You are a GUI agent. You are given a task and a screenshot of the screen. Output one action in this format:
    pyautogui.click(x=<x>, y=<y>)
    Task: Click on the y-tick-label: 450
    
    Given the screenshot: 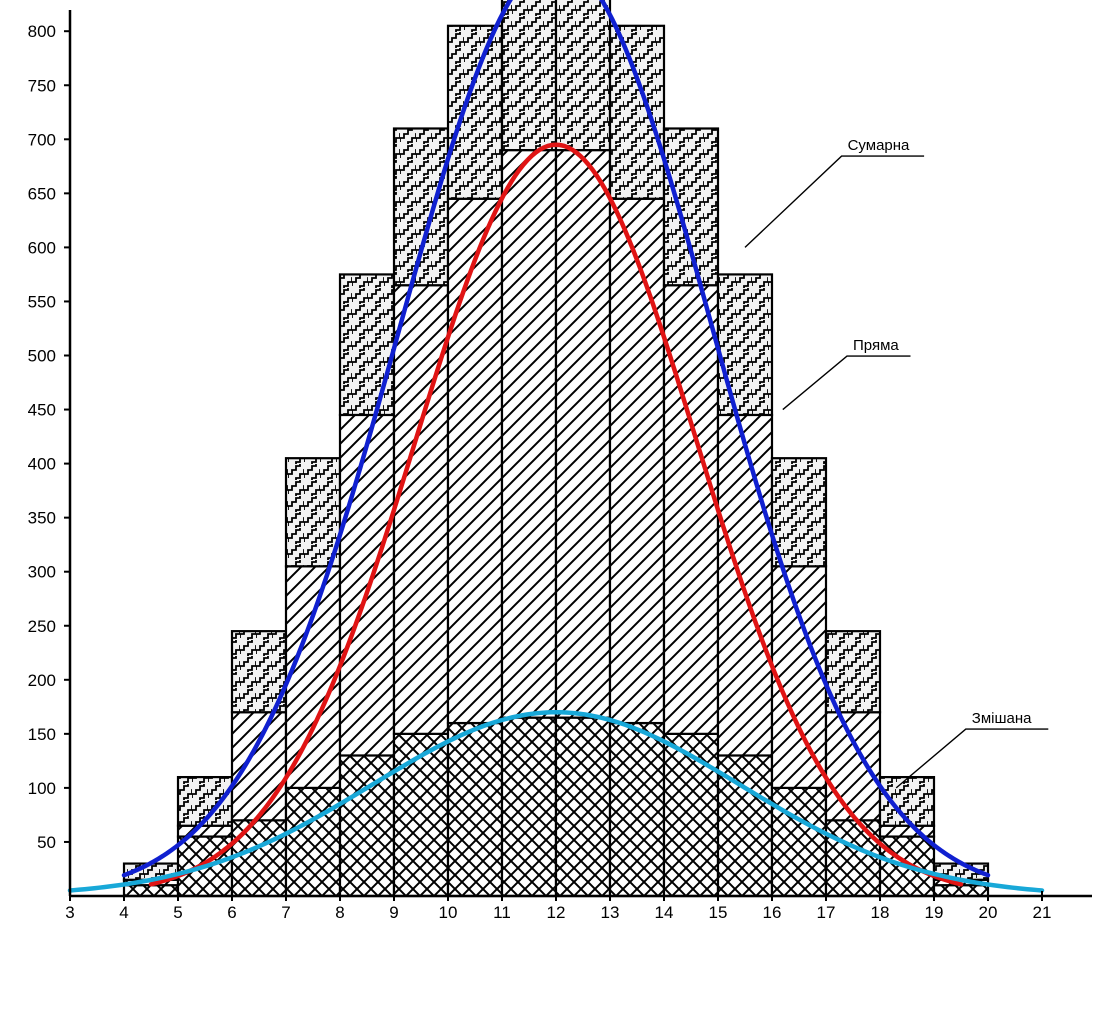 What is the action you would take?
    pyautogui.click(x=42, y=410)
    